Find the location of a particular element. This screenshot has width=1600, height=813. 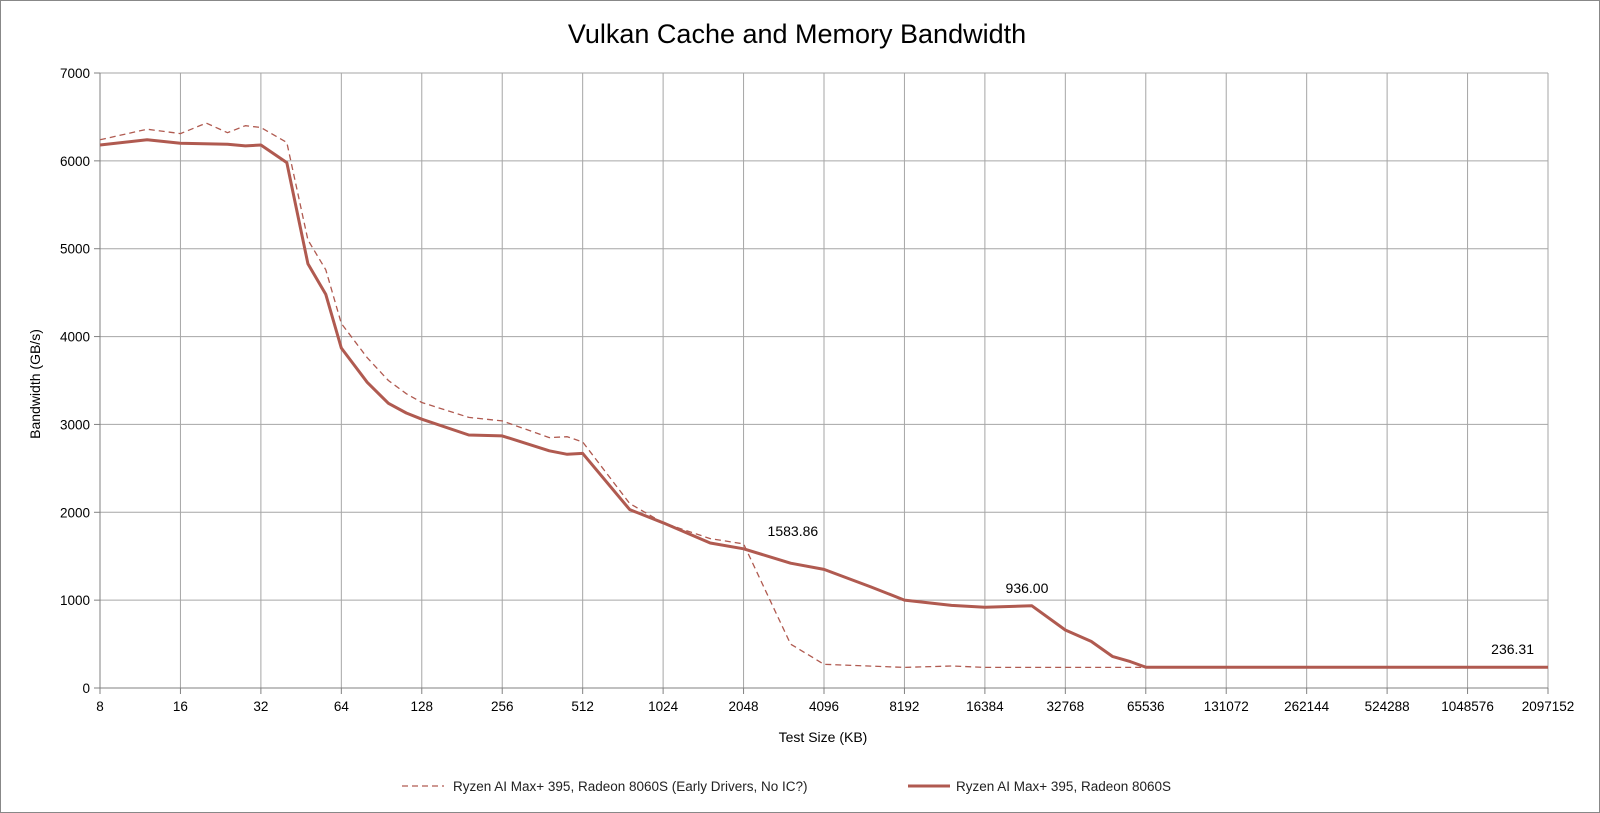

data-label: 1583.86 is located at coordinates (793, 531).